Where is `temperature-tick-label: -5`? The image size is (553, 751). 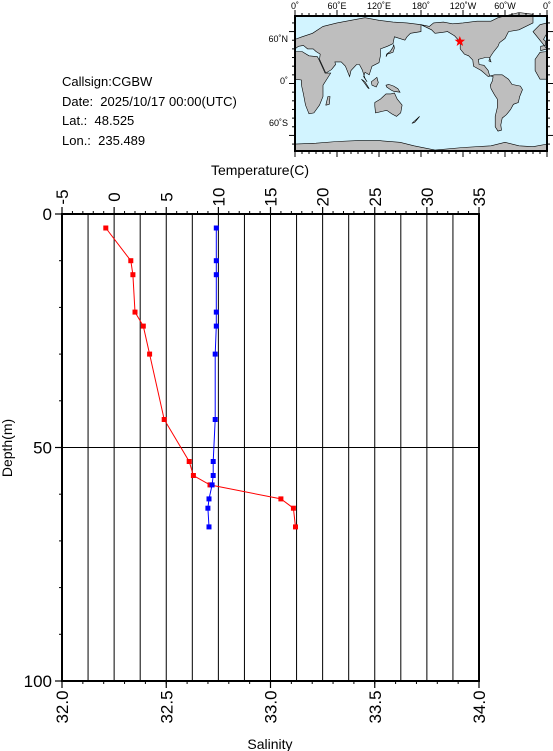 temperature-tick-label: -5 is located at coordinates (62, 196).